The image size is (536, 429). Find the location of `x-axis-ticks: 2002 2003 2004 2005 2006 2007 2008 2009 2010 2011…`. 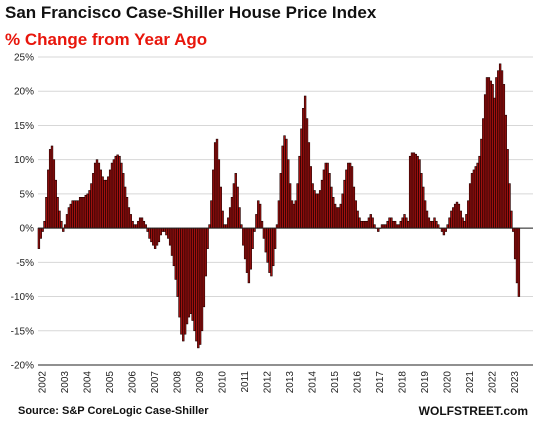

x-axis-ticks: 2002 2003 2004 2005 2006 2007 2008 2009 2010 2011… is located at coordinates (280, 382).